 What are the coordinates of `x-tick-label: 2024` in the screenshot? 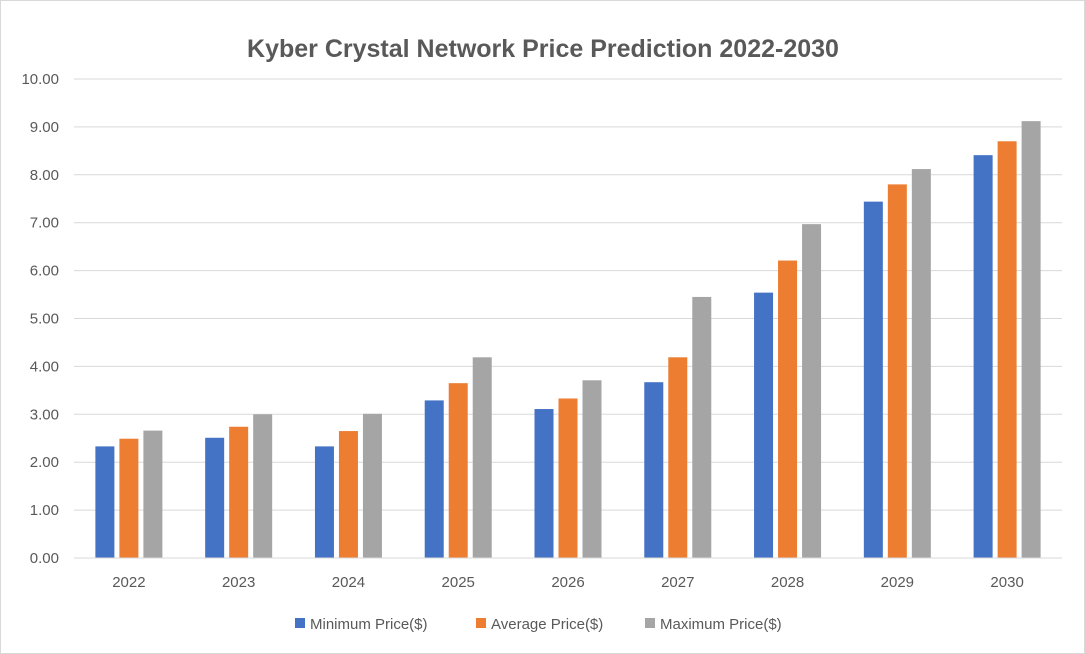 It's located at (348, 582).